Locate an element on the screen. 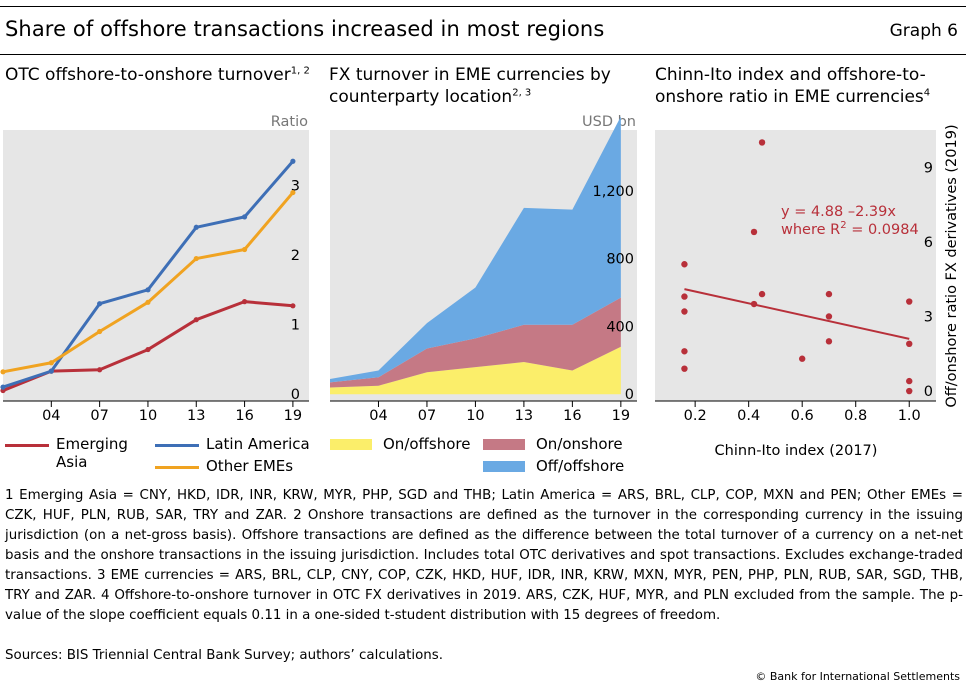 This screenshot has height=694, width=966. x-tick-label: 0.2 is located at coordinates (695, 416).